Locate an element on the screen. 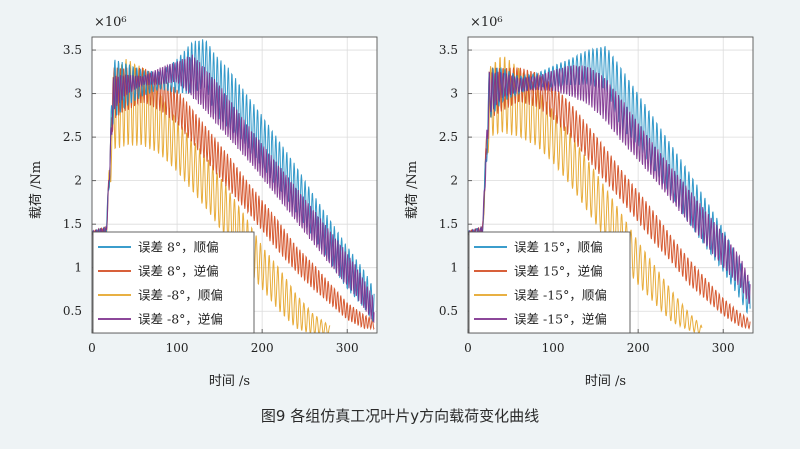 The image size is (800, 449). legend-label-3: 误差 -15°，顺偏 is located at coordinates (560, 295).